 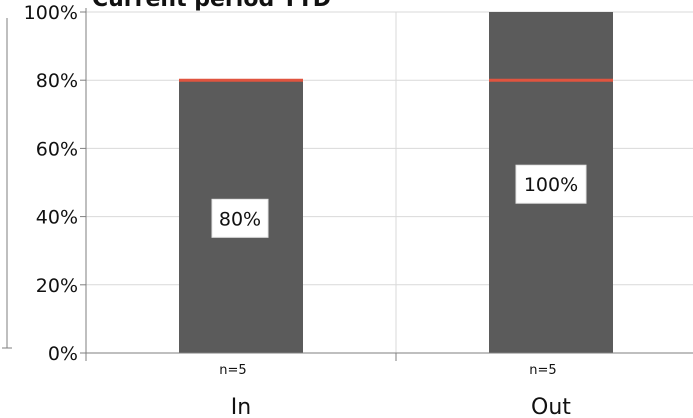 I want to click on data-label-box-out, so click(x=551, y=184).